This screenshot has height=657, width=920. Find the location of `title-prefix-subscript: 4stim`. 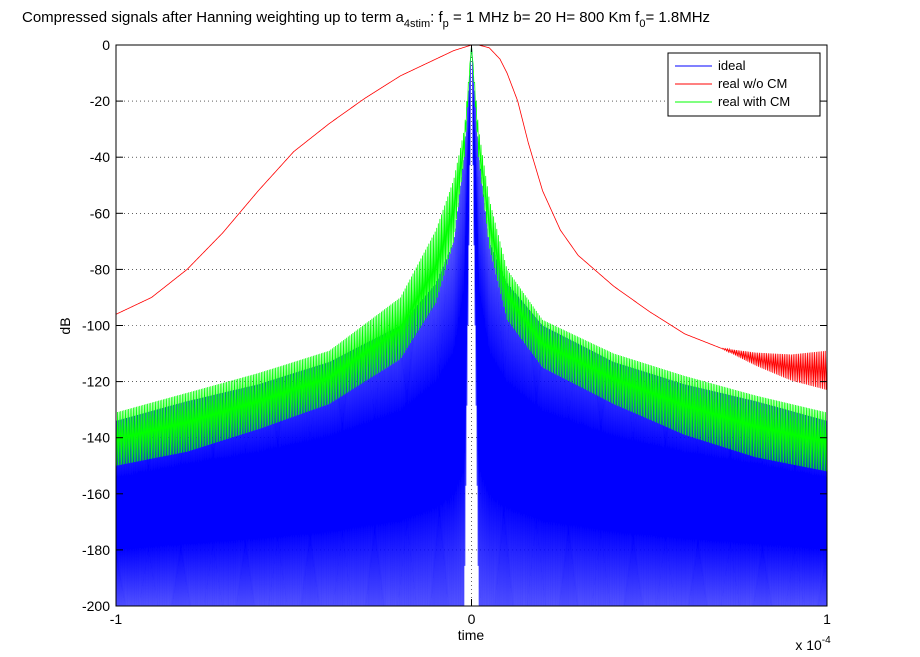

title-prefix-subscript: 4stim is located at coordinates (417, 24).